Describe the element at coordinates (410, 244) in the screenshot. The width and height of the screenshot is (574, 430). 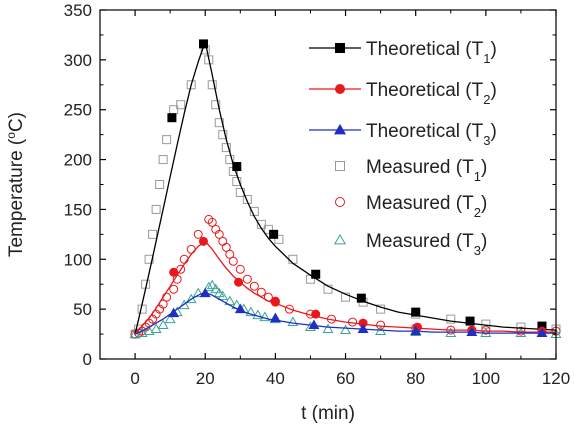
I see `legend-item: Measured (T3)` at that location.